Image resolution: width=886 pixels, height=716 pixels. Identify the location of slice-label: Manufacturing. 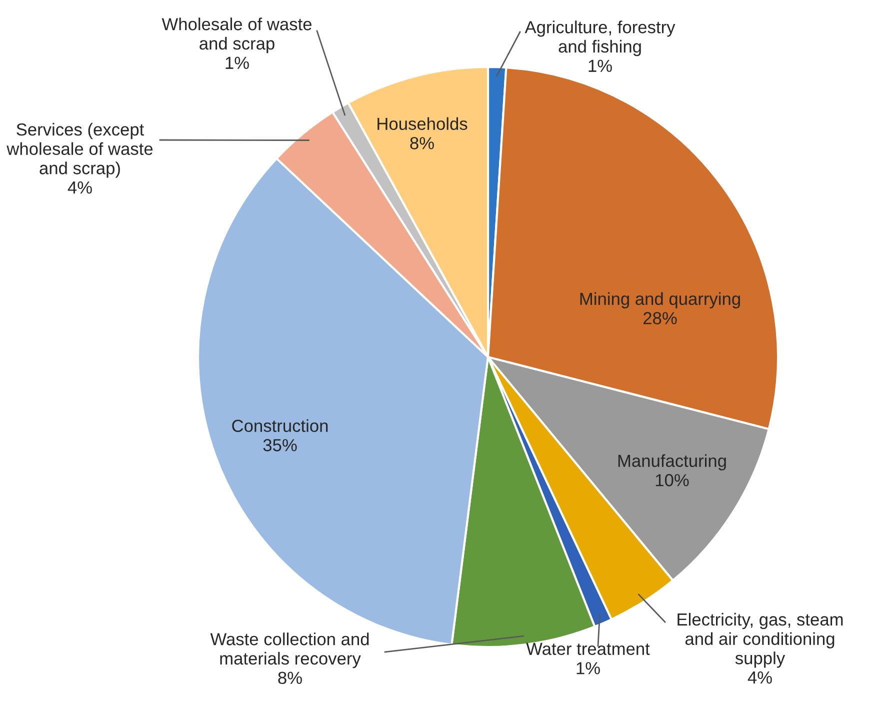
(672, 462).